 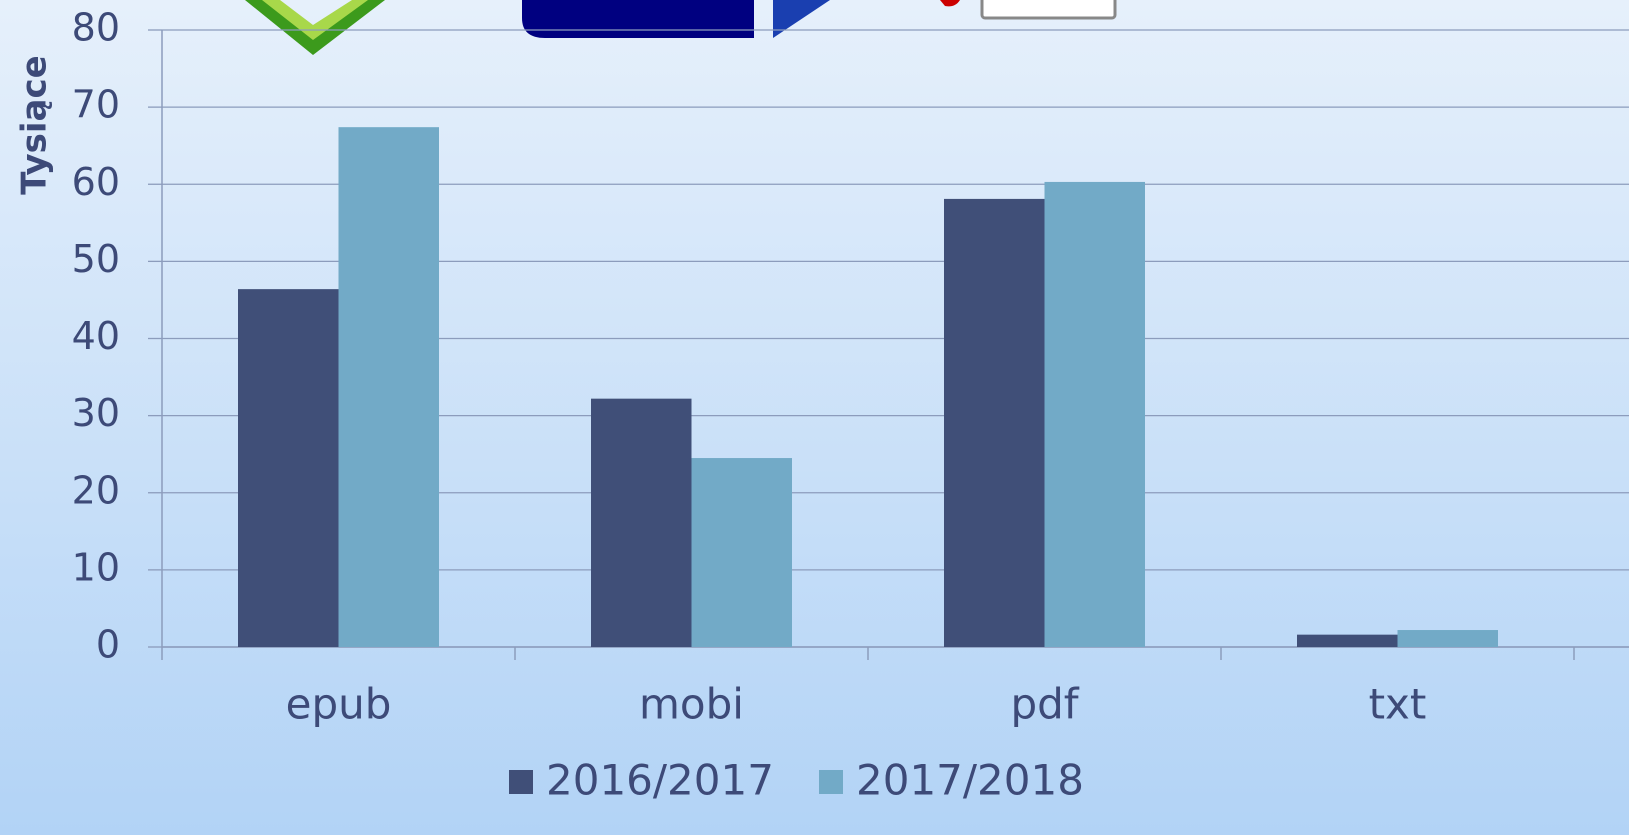 I want to click on y-tick-label: 0, so click(x=108, y=645).